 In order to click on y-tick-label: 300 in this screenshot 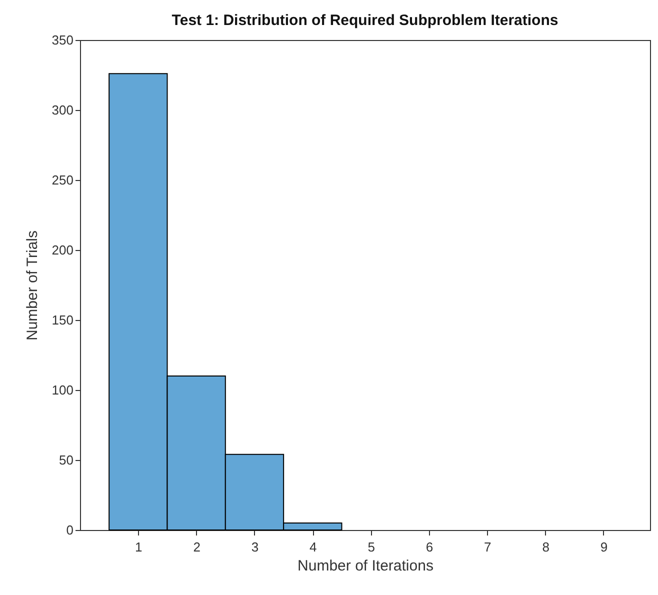, I will do `click(63, 110)`.